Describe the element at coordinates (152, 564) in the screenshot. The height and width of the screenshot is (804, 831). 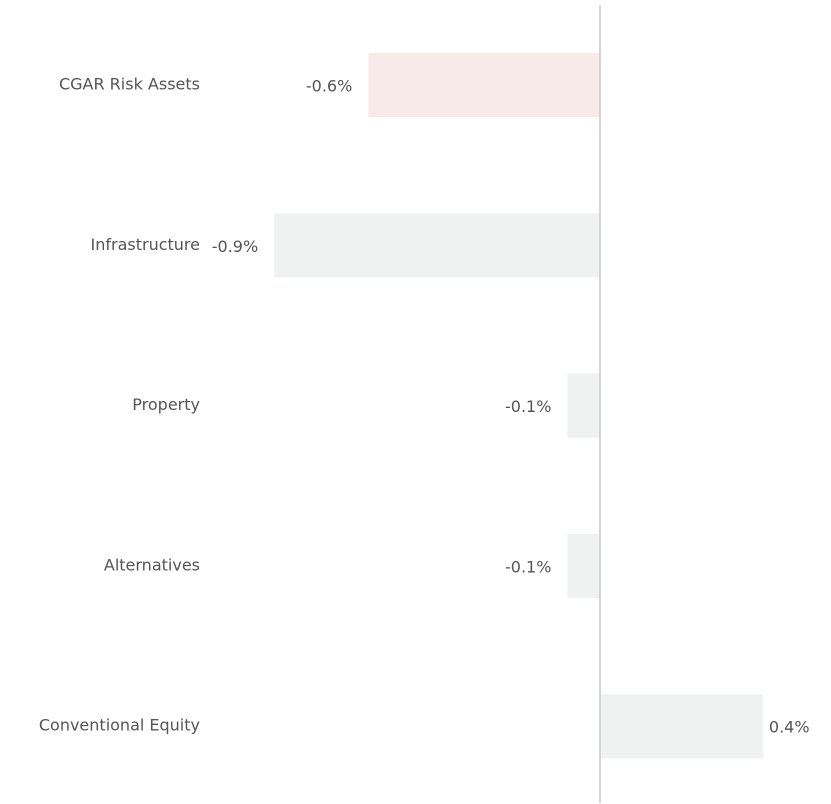
I see `category-label: Alternatives` at that location.